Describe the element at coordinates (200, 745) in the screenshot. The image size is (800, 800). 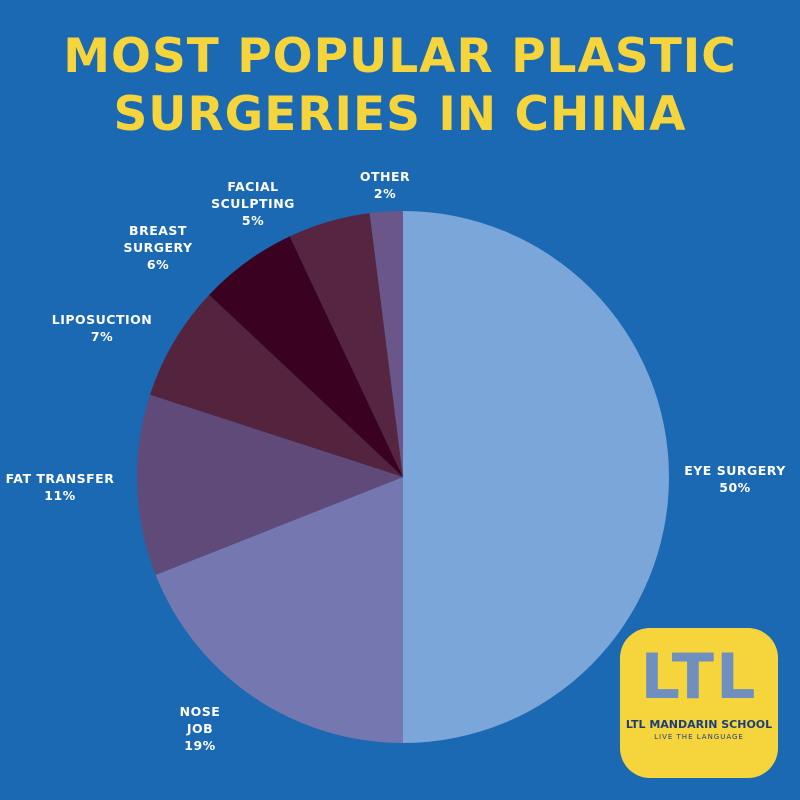
I see `value-label: 19%` at that location.